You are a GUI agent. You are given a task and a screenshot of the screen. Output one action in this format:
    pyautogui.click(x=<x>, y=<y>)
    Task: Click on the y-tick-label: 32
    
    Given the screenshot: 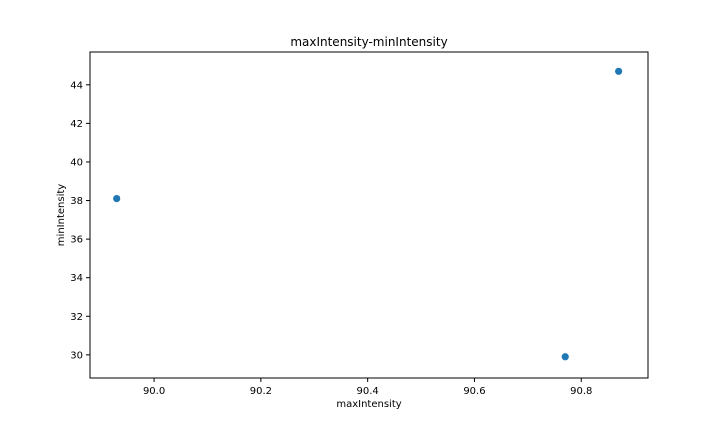 What is the action you would take?
    pyautogui.click(x=76, y=317)
    